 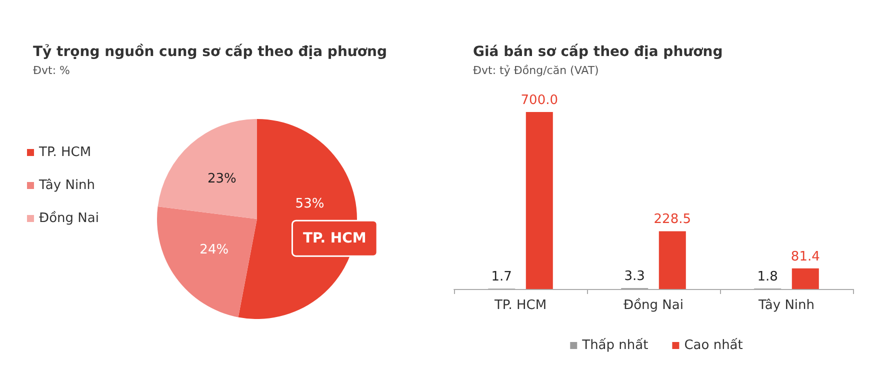 What do you see at coordinates (221, 179) in the screenshot?
I see `data-label: 23%` at bounding box center [221, 179].